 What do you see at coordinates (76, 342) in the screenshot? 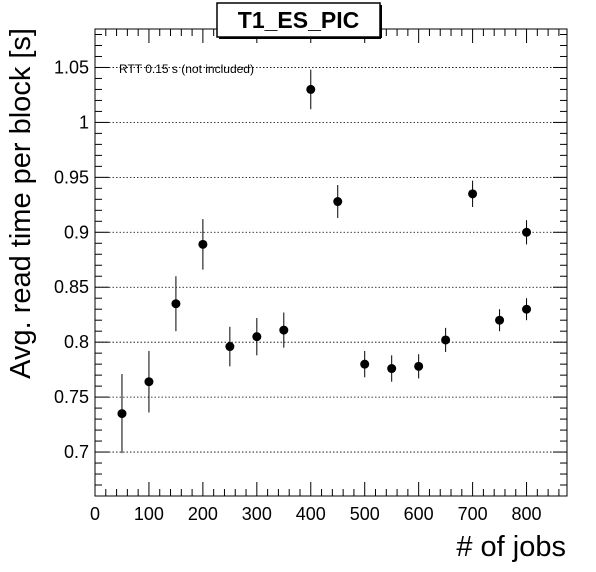
I see `y-tick-label: 0.8` at bounding box center [76, 342].